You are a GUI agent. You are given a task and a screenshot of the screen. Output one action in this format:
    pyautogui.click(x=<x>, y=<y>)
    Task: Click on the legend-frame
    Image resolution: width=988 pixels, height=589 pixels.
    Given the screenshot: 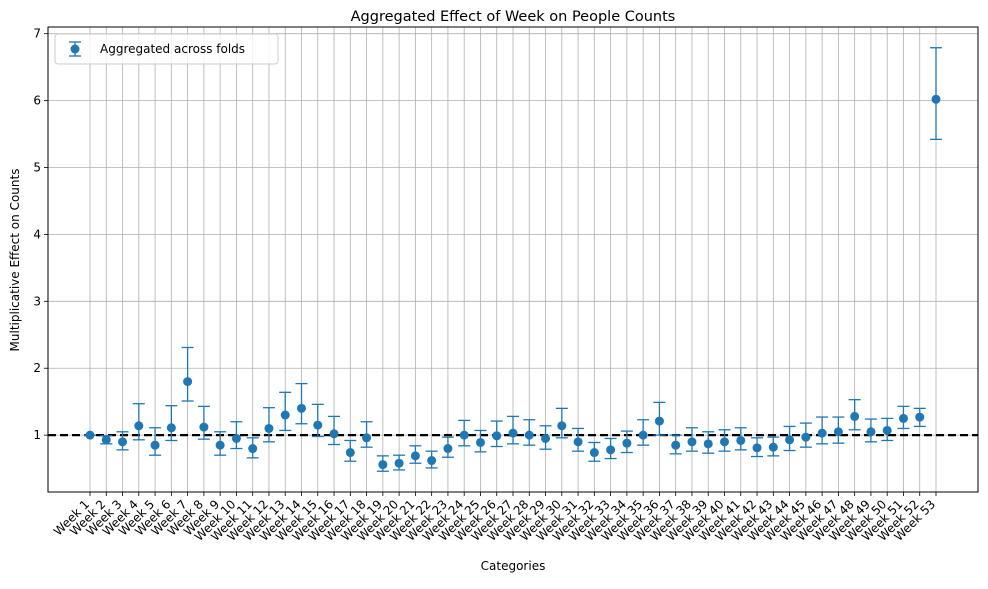 What is the action you would take?
    pyautogui.click(x=166, y=49)
    